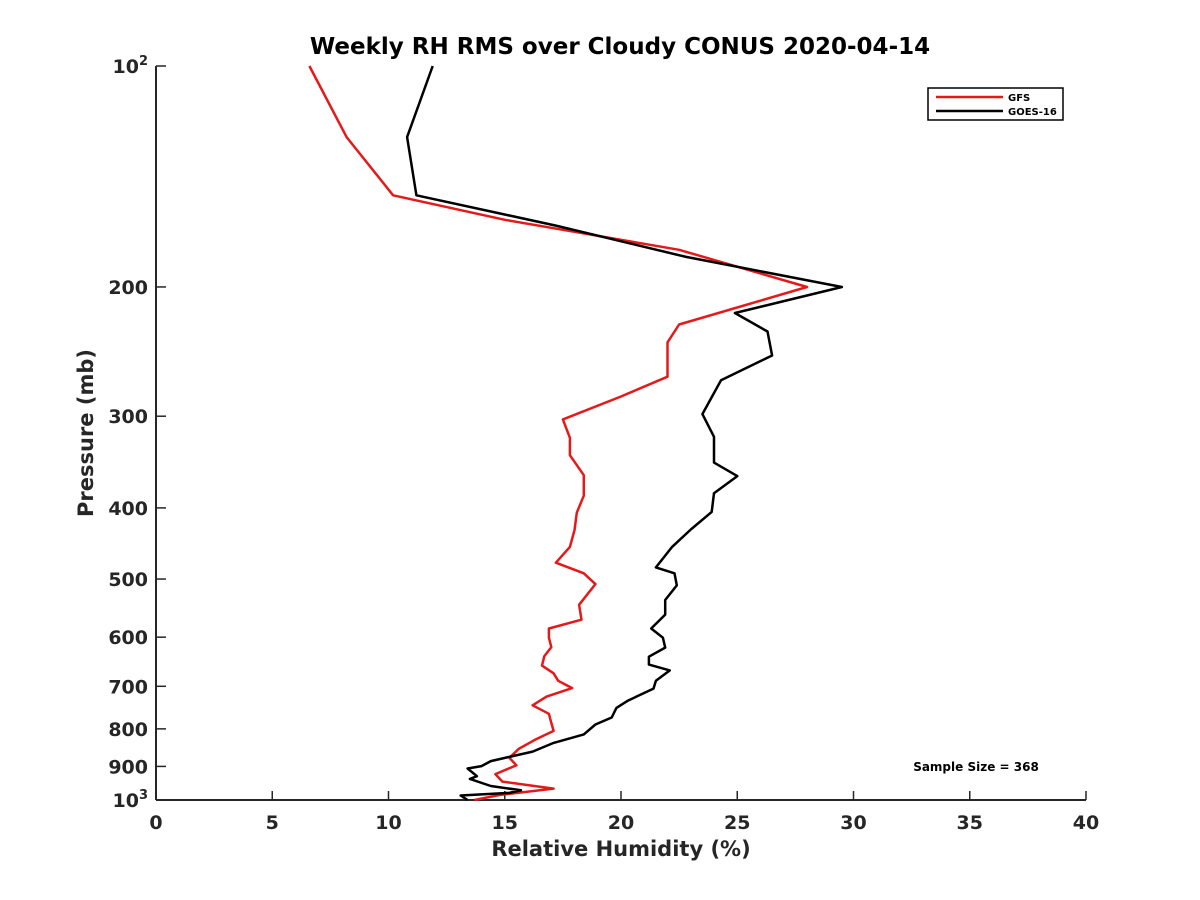 The width and height of the screenshot is (1200, 900). Describe the element at coordinates (128, 730) in the screenshot. I see `y-tick-label: 800` at that location.